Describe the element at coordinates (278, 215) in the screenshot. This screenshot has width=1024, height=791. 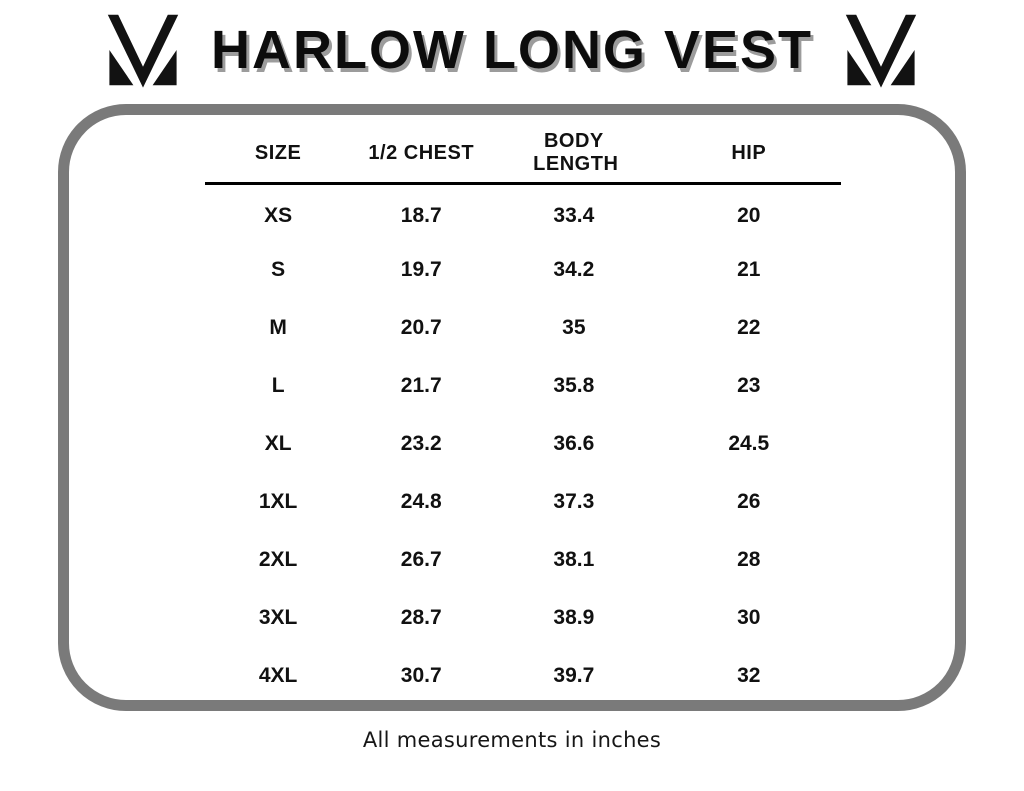
I see `size-label: XS` at that location.